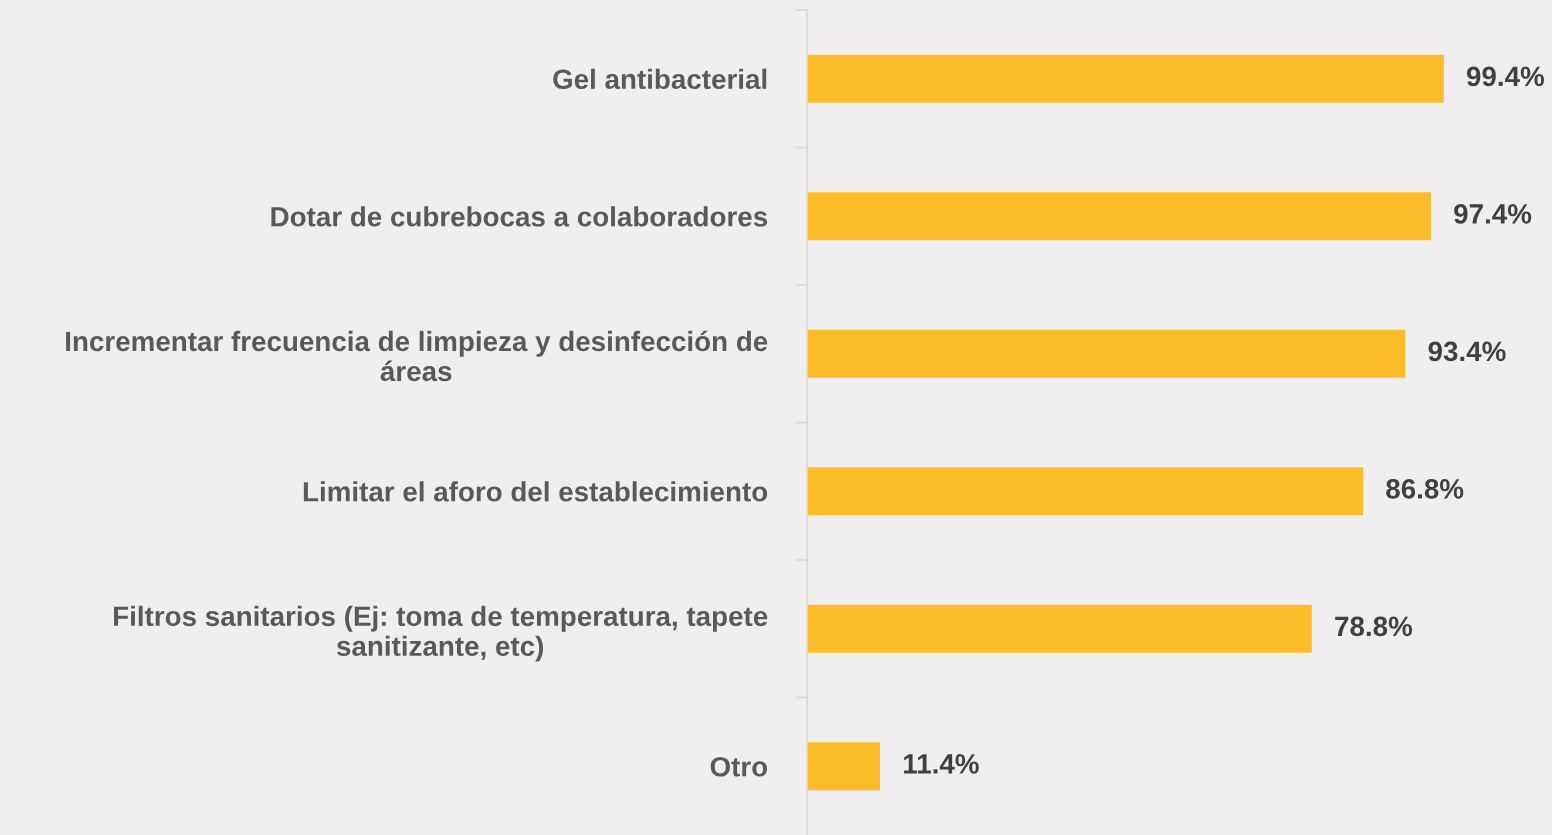 The width and height of the screenshot is (1552, 835). Describe the element at coordinates (519, 216) in the screenshot. I see `y-tick-label: Dotar de cubrebocas a colaboradores` at that location.